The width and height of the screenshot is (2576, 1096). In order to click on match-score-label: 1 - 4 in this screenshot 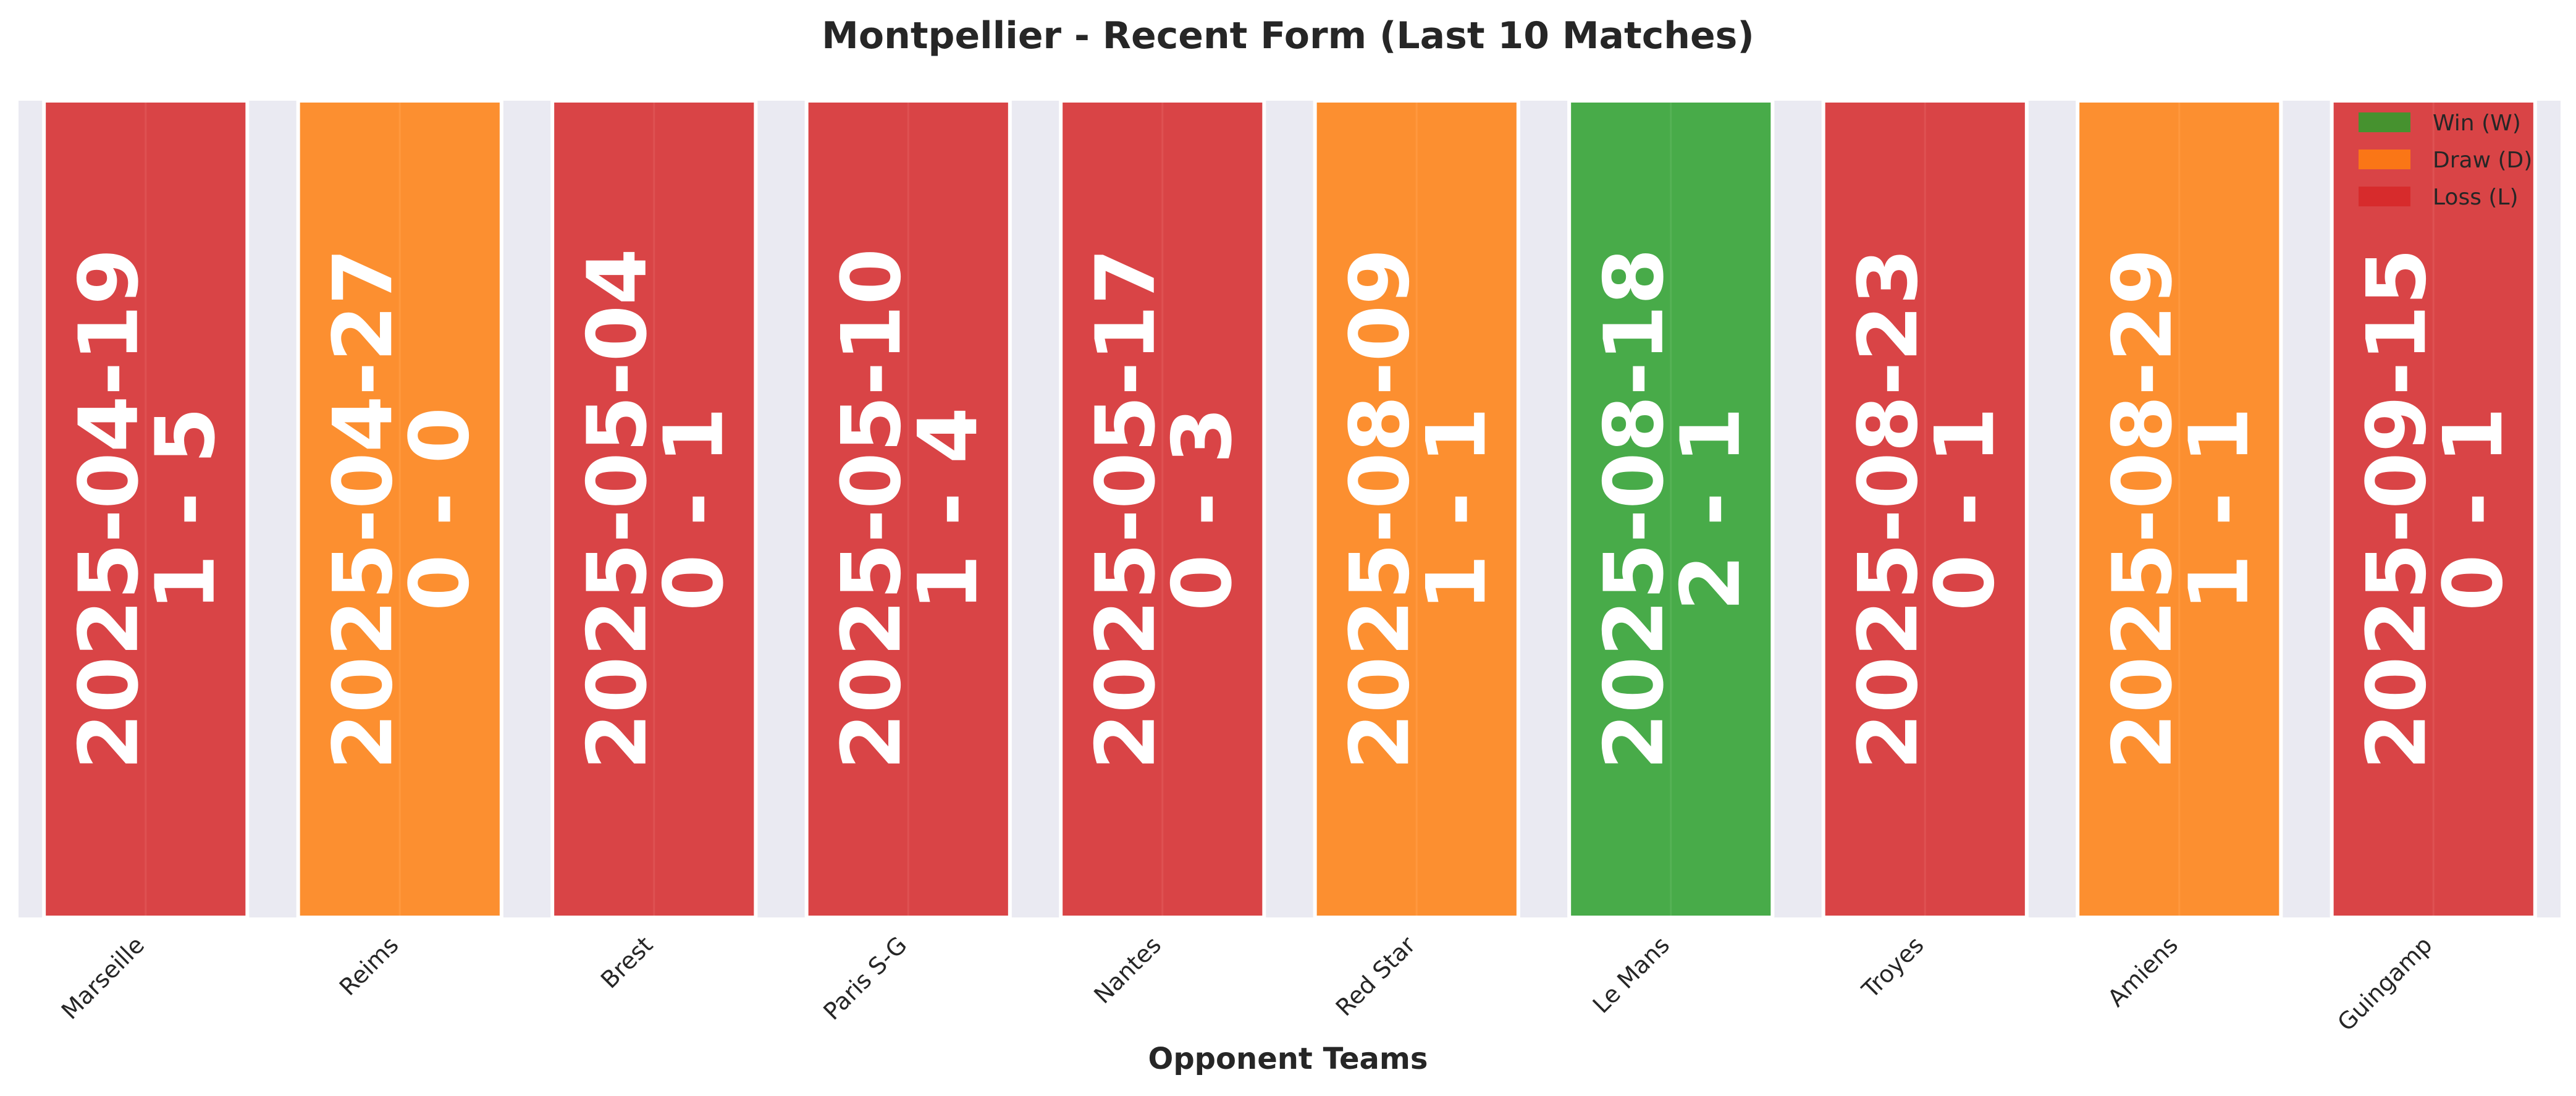, I will do `click(948, 509)`.